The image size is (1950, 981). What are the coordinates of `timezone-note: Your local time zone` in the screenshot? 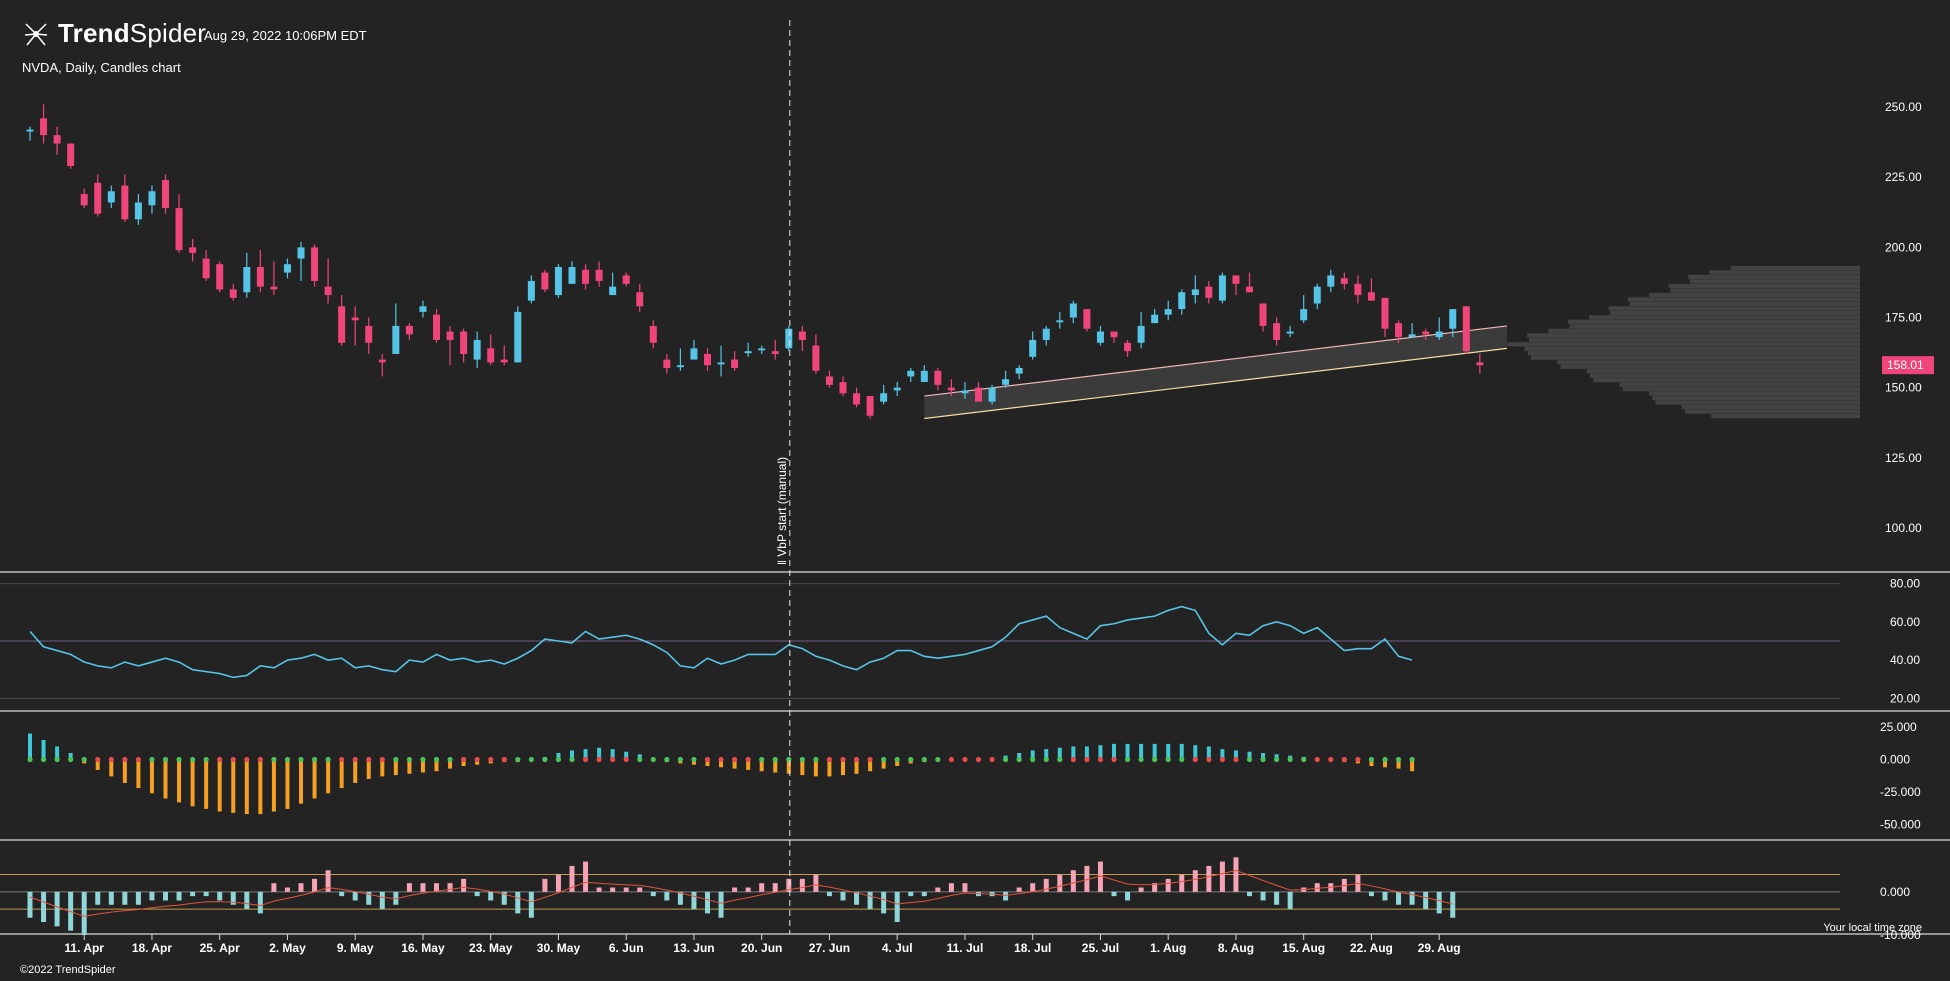 It's located at (1872, 928).